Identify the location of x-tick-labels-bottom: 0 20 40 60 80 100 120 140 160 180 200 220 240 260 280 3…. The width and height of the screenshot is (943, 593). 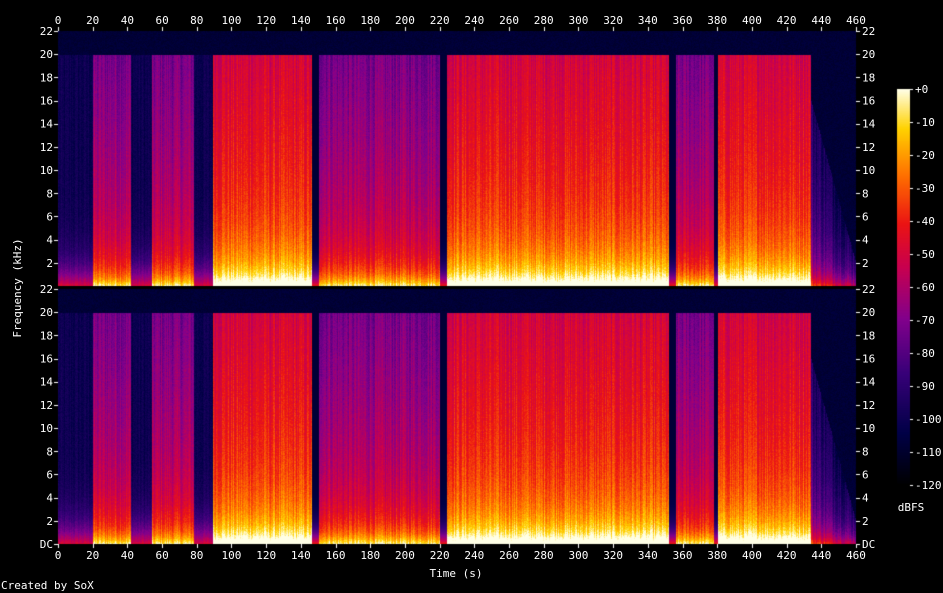
(460, 555).